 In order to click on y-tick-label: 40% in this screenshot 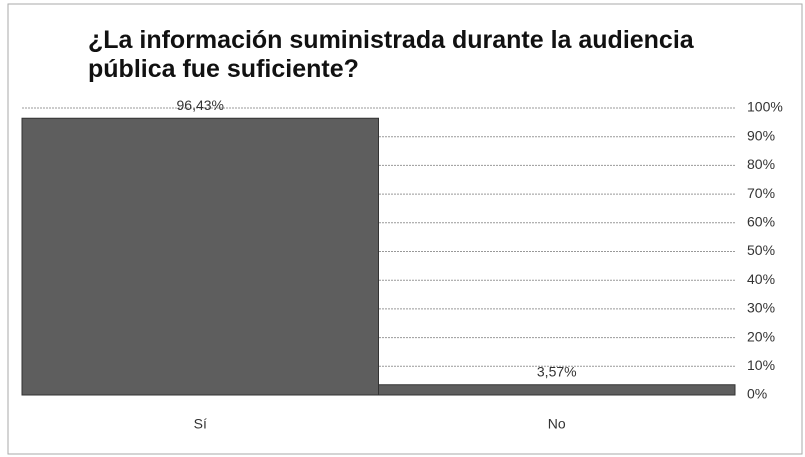, I will do `click(761, 279)`.